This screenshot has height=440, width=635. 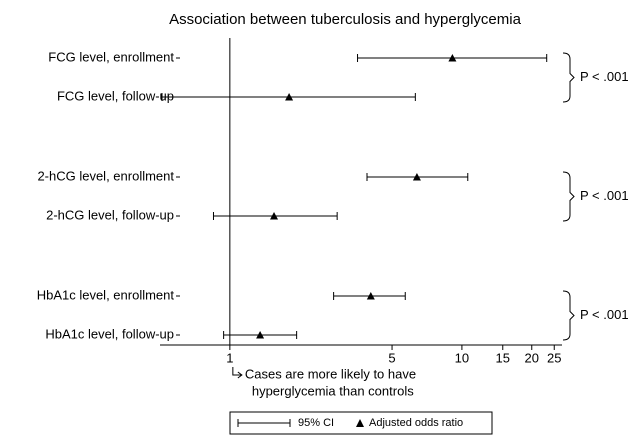 I want to click on y-tick-label: 2-hCG level, enrollment, so click(x=105, y=175).